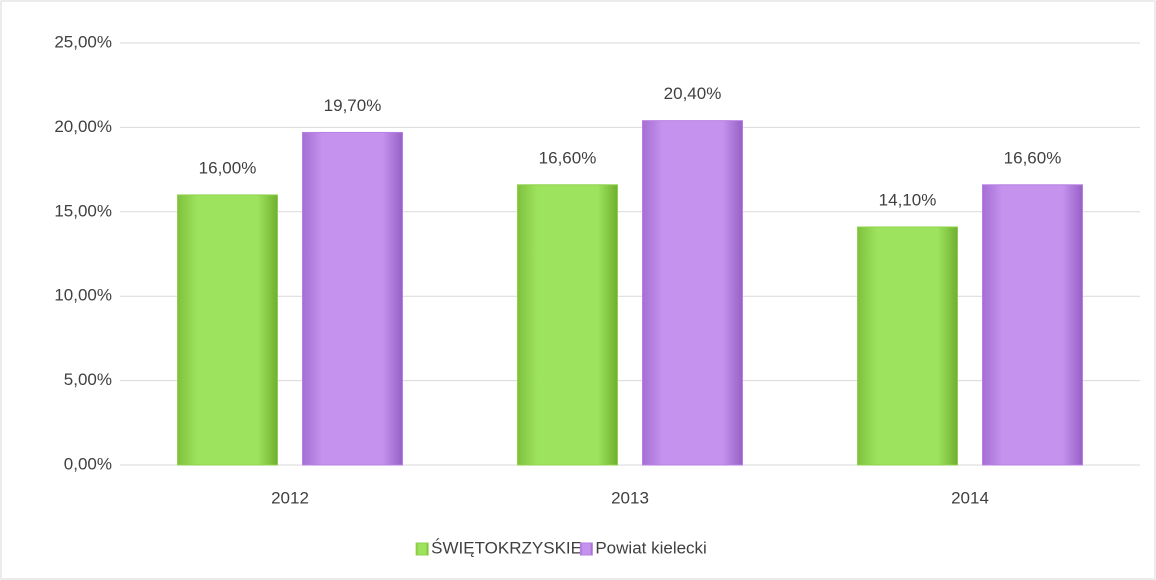 The image size is (1156, 580). I want to click on y-tick-label: 25,00%, so click(83, 41).